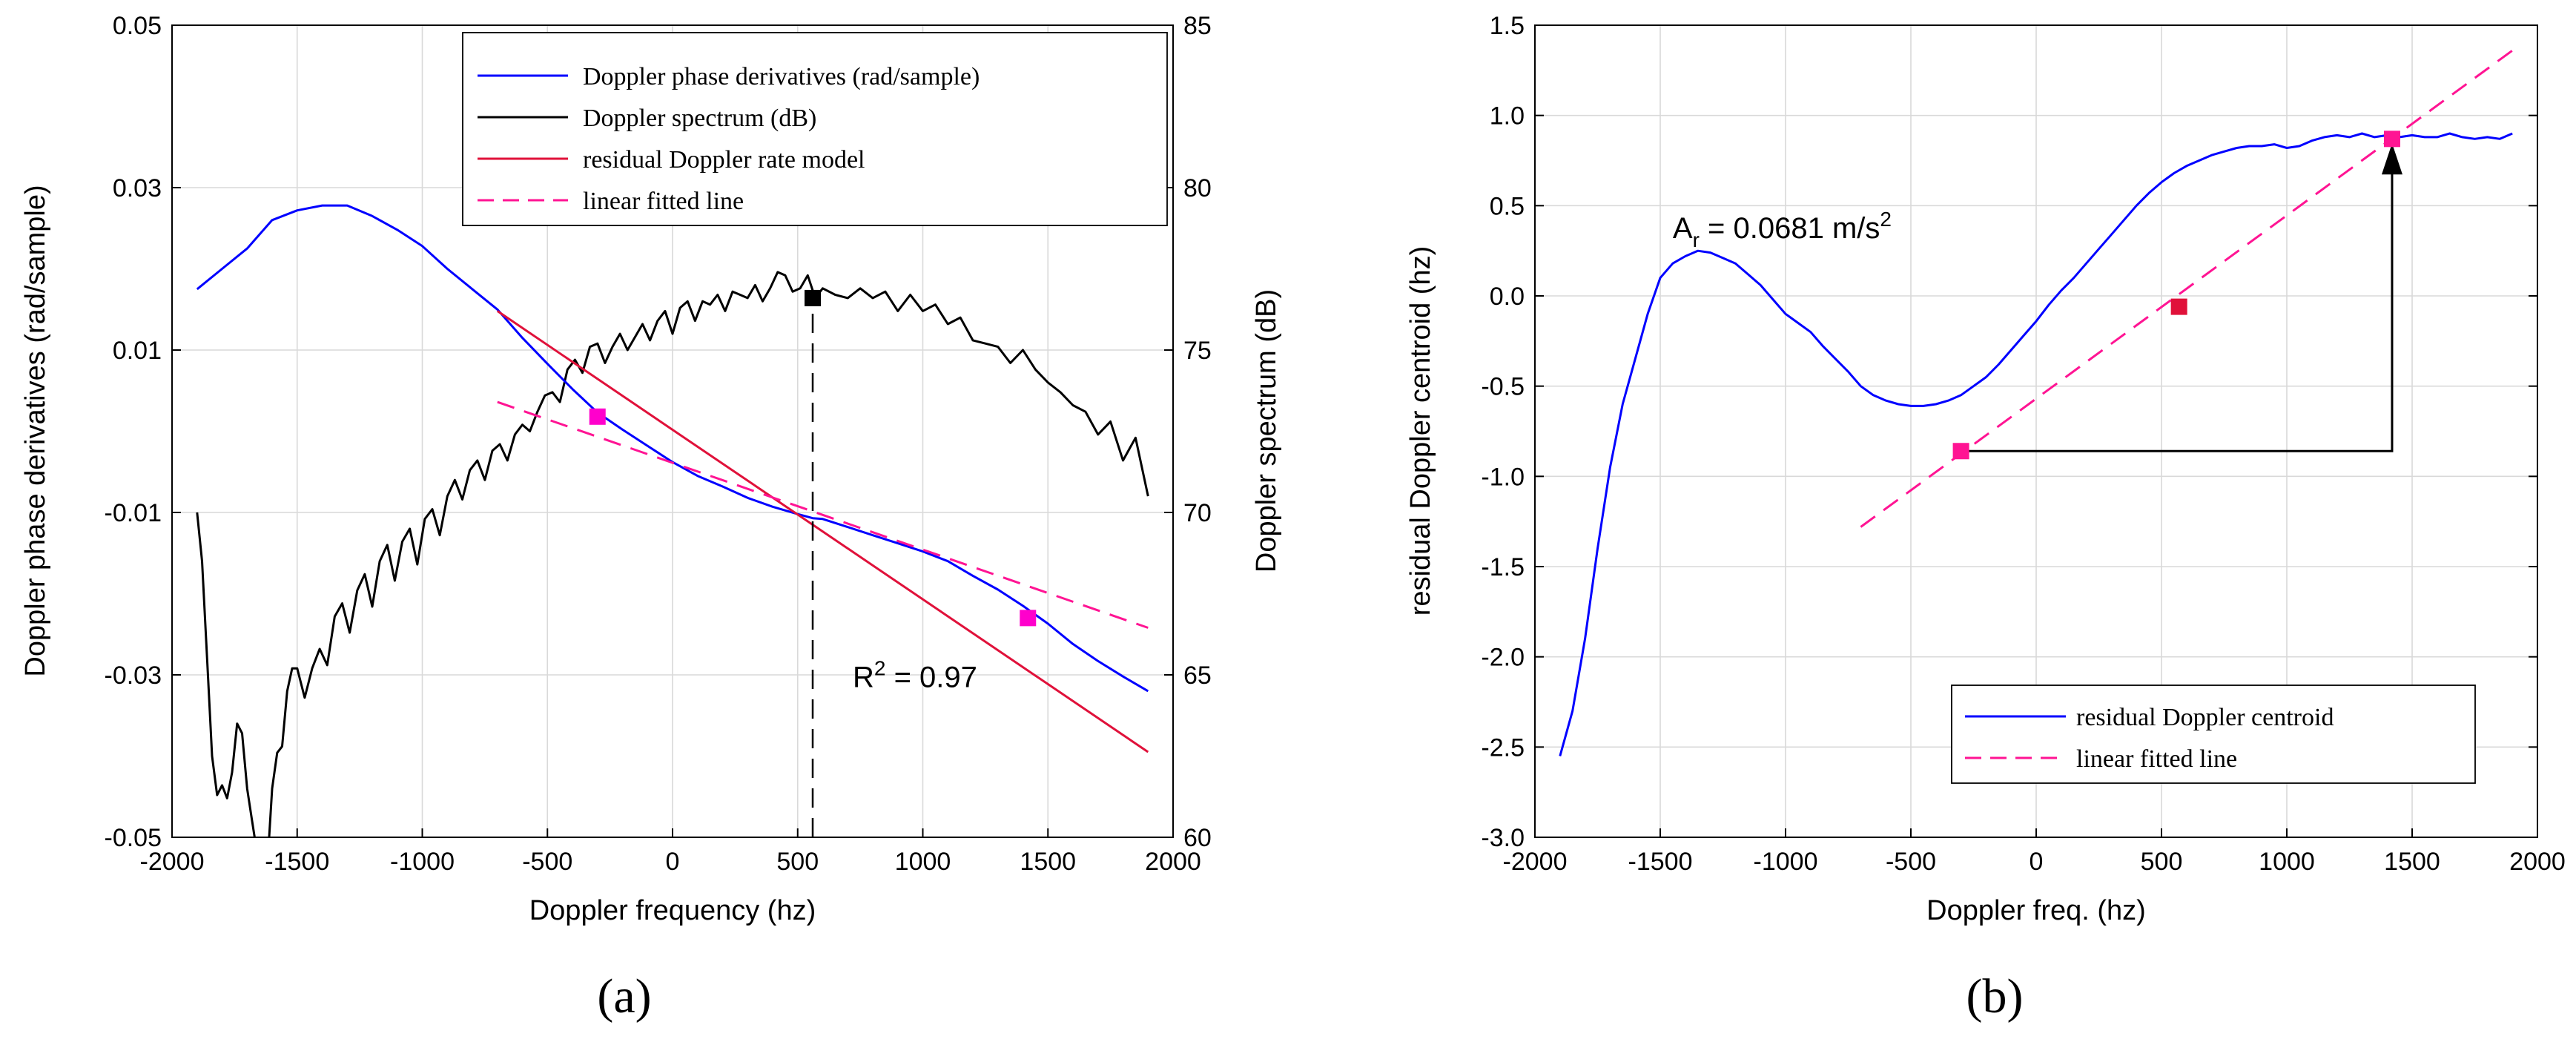 This screenshot has height=1039, width=2576. I want to click on y-axis-label-left-a: Doppler phase derivatives (rad/sample), so click(35, 430).